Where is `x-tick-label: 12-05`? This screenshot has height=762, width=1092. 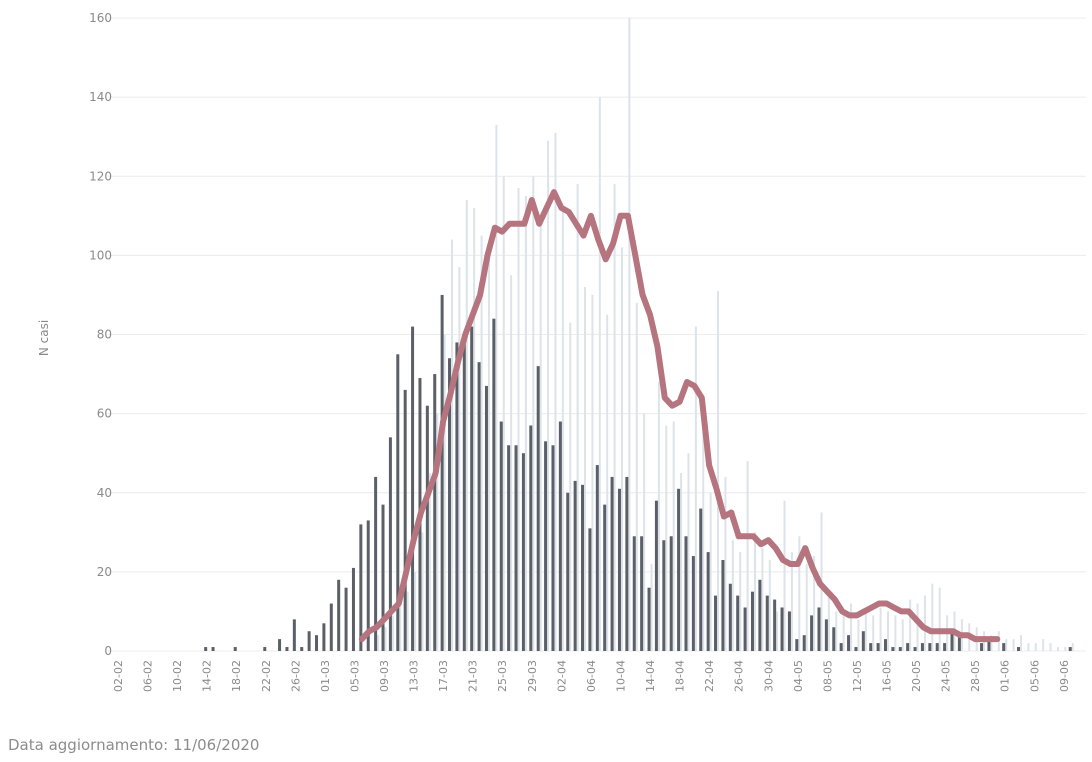
x-tick-label: 12-05 is located at coordinates (857, 676).